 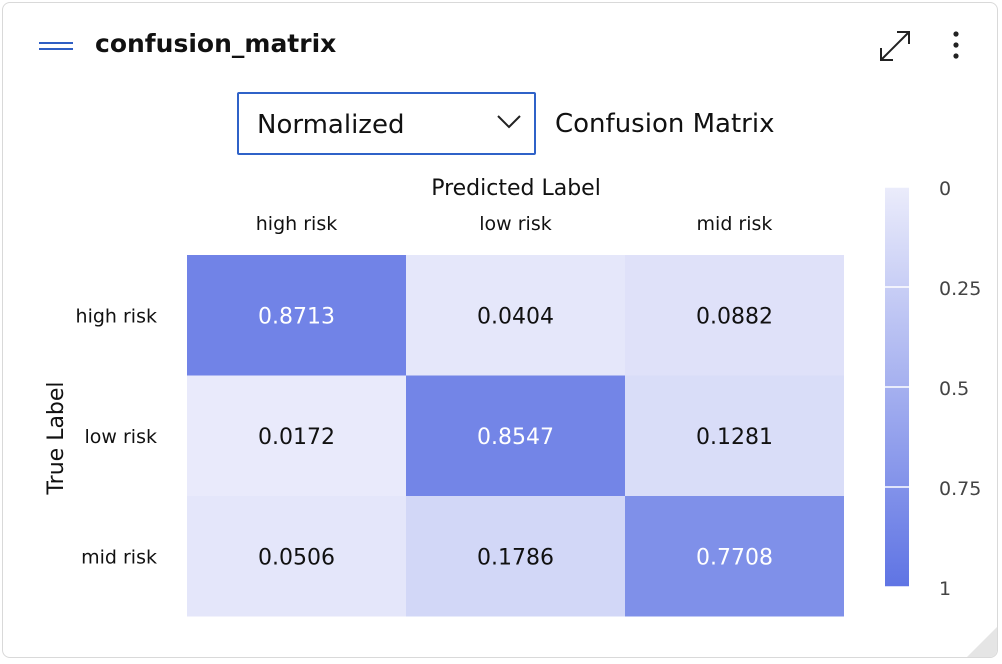 What do you see at coordinates (516, 188) in the screenshot?
I see `x-axis-title: Predicted Label` at bounding box center [516, 188].